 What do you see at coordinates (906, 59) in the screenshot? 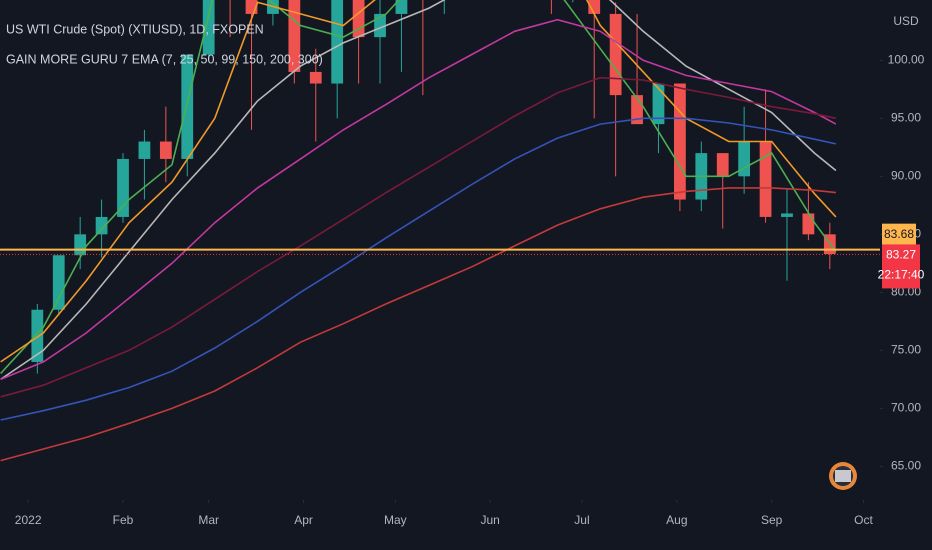
I see `y-tick-label: 100.00` at bounding box center [906, 59].